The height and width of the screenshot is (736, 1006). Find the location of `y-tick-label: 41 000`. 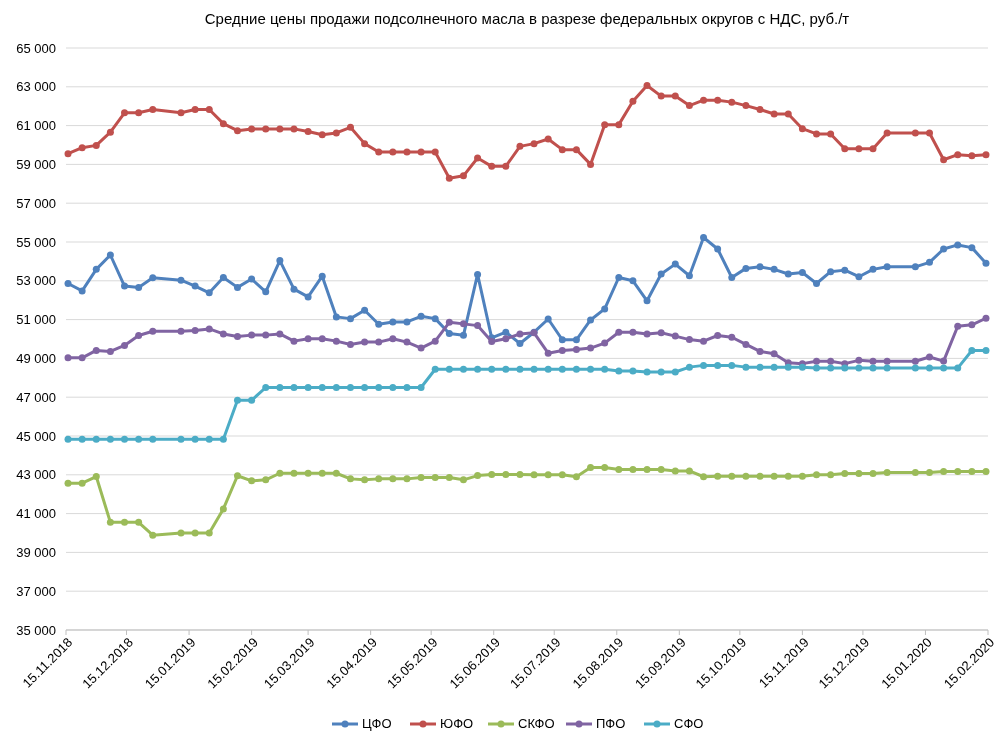

y-tick-label: 41 000 is located at coordinates (36, 514).